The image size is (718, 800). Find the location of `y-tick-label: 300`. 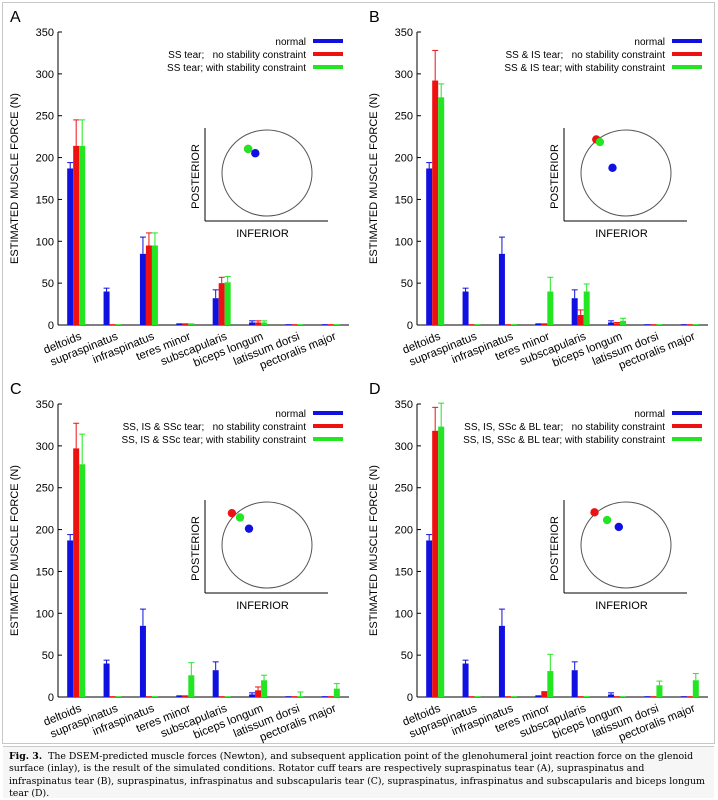

y-tick-label: 300 is located at coordinates (404, 447).